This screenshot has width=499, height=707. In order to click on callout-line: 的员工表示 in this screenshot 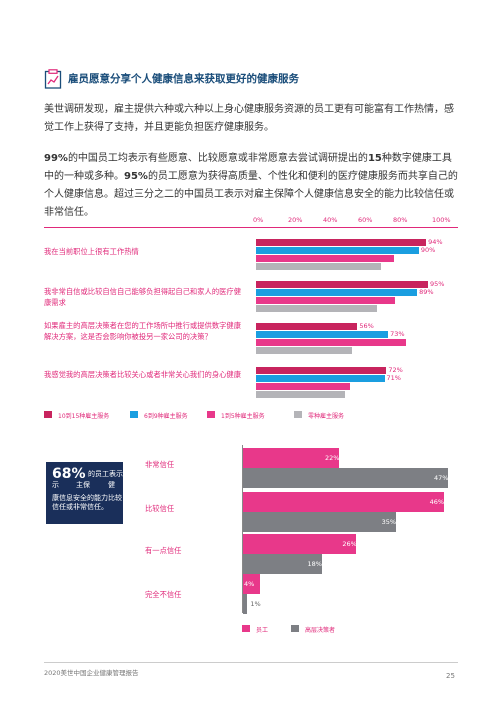, I will do `click(105, 474)`.